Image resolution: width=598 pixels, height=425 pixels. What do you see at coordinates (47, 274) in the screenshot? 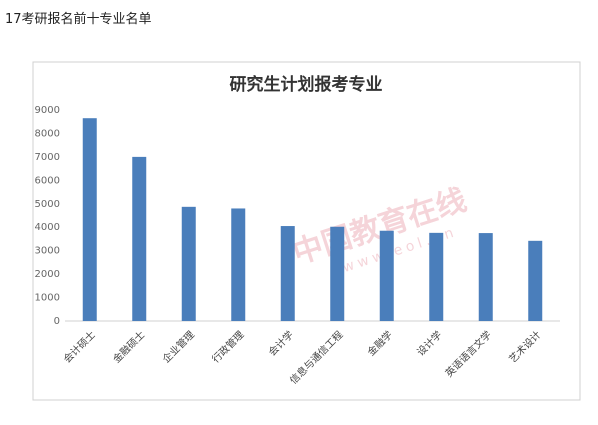
I see `y-tick-label: 2000` at bounding box center [47, 274].